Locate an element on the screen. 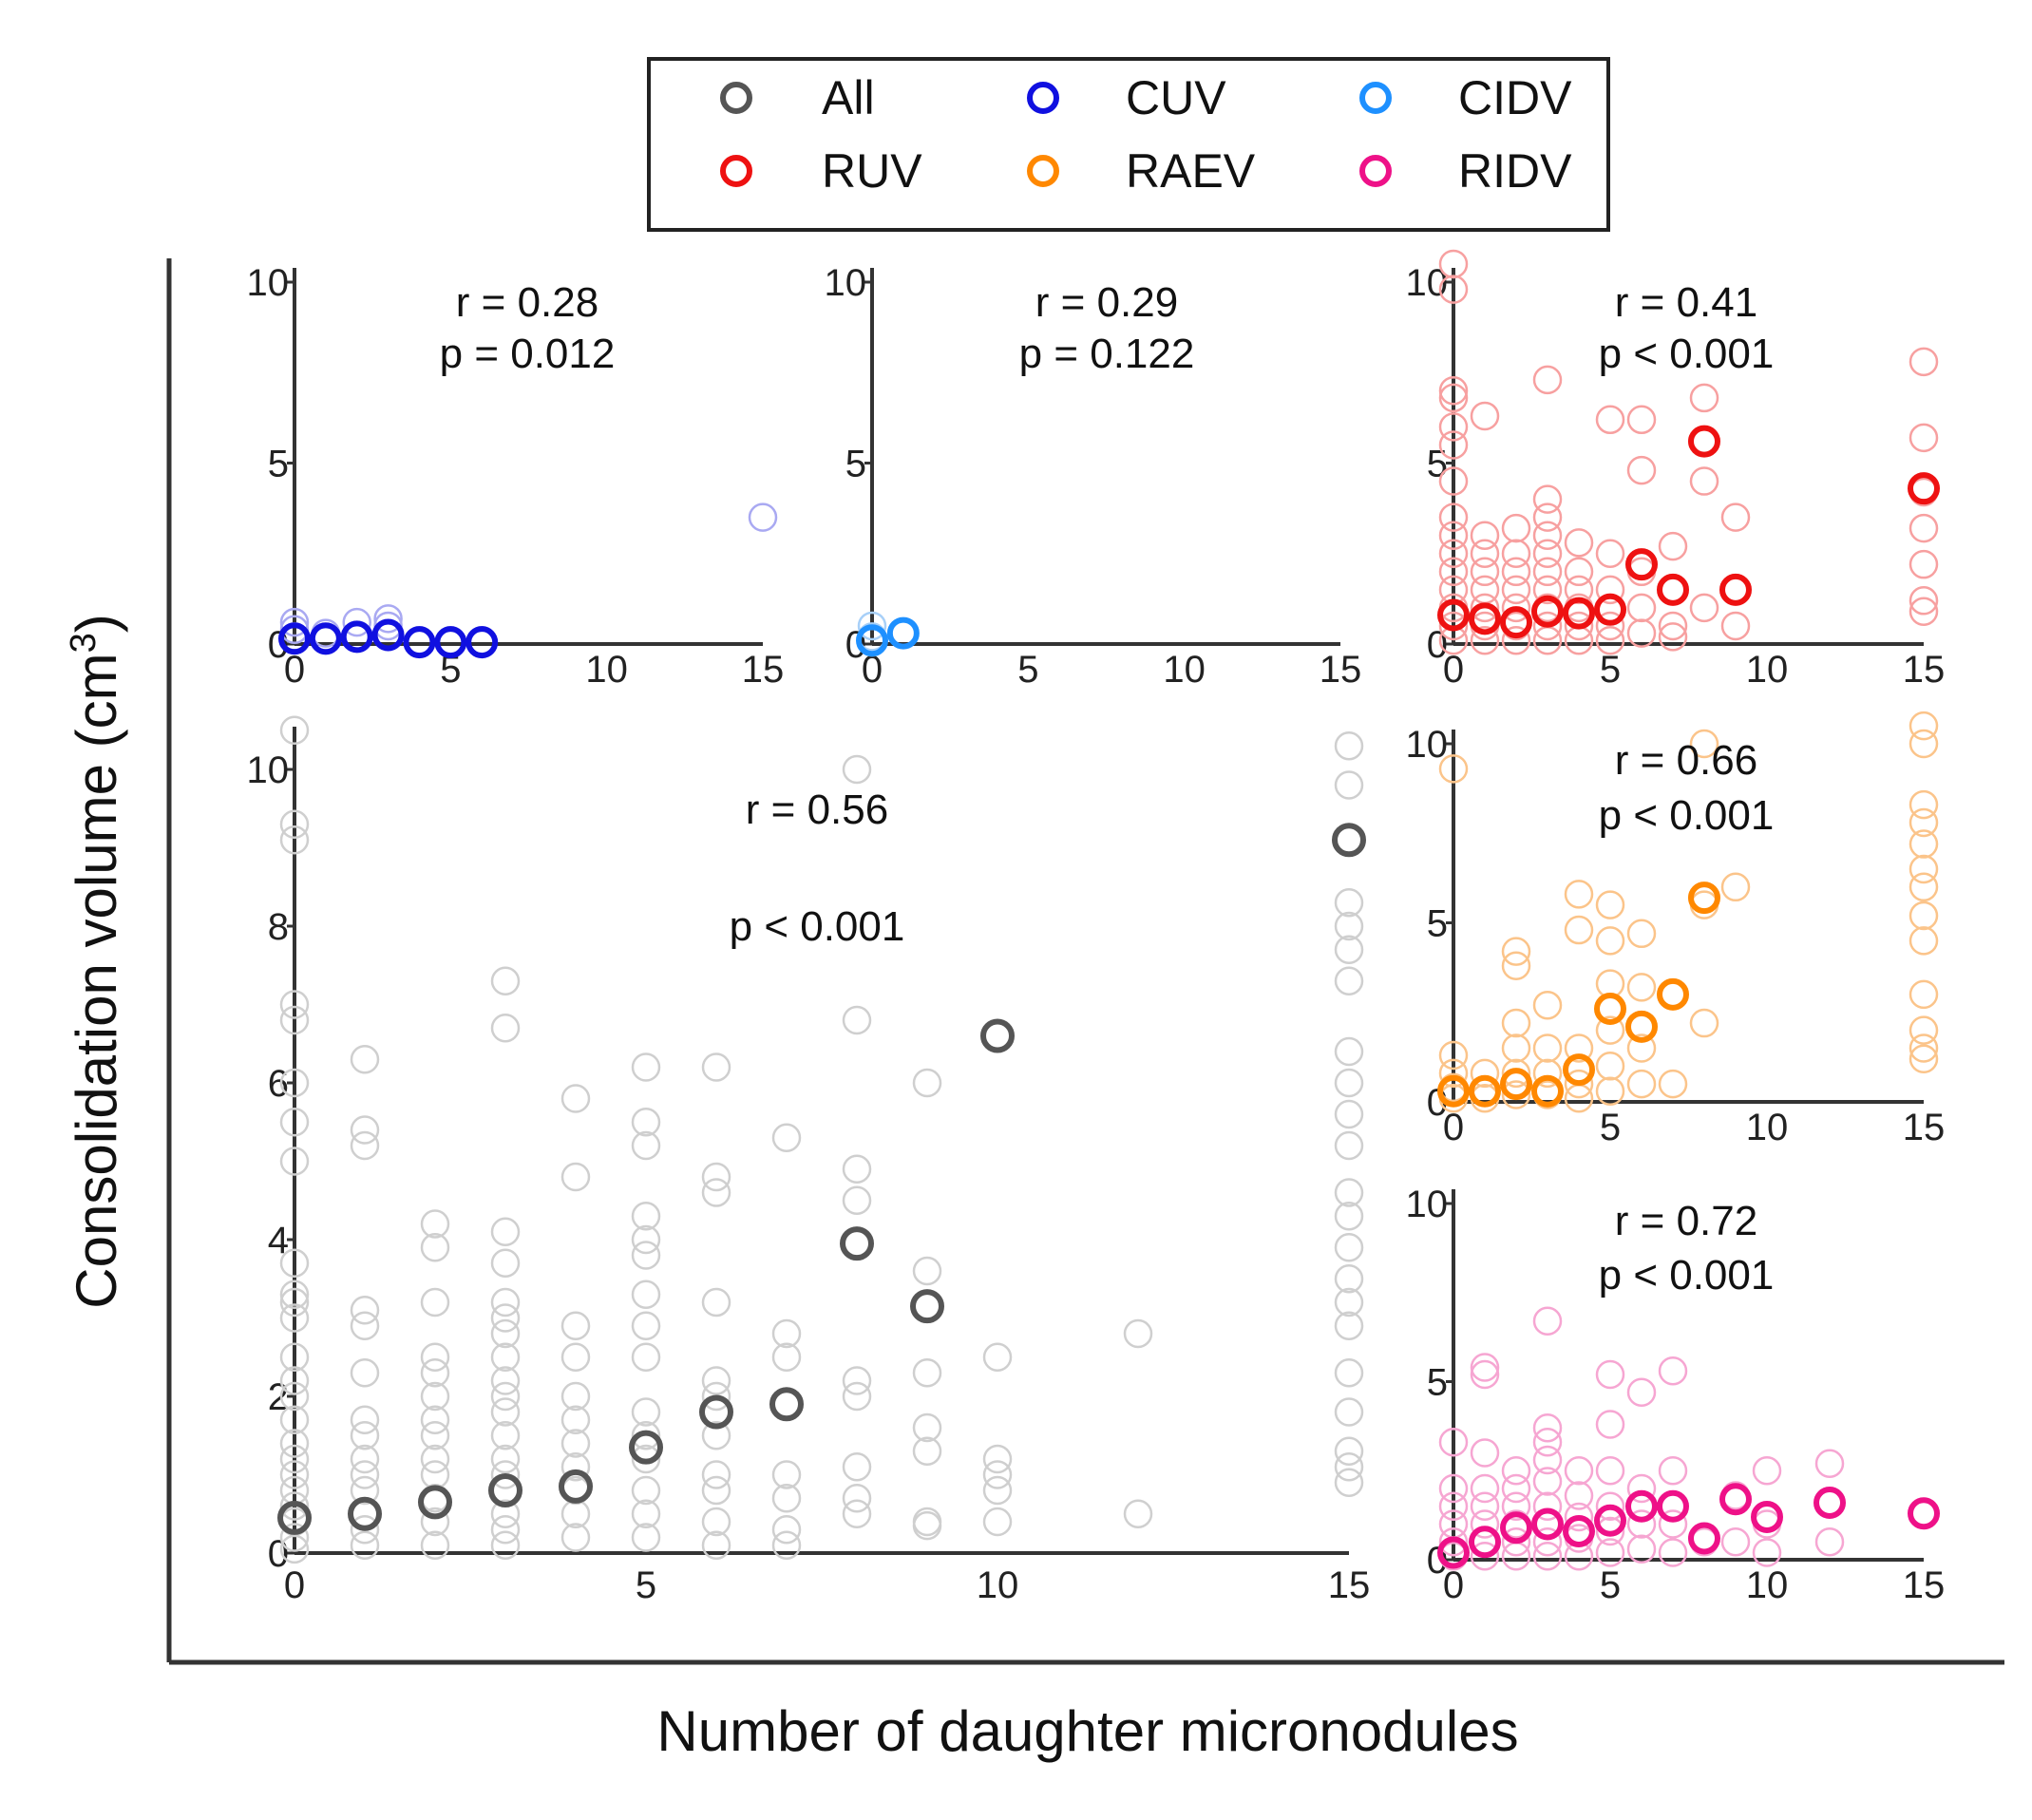 The image size is (2032, 1820). legend-label-ruv: RUV is located at coordinates (872, 171).